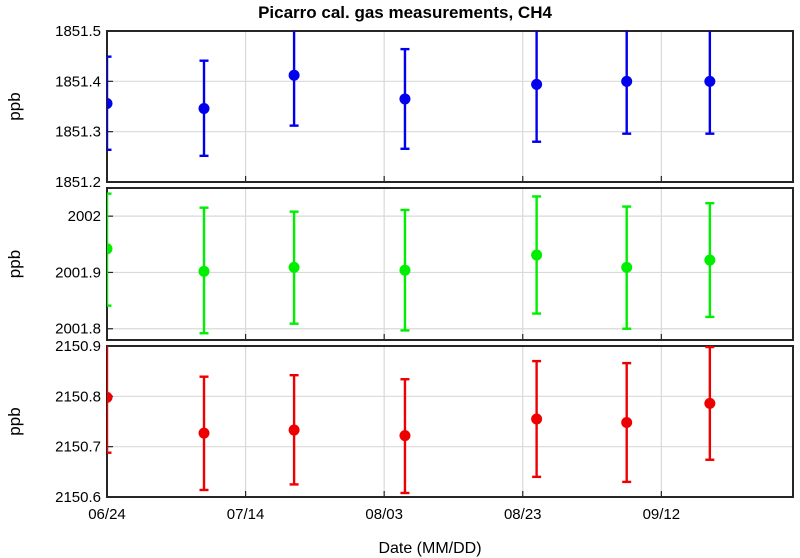  I want to click on y-tick-label: 2150.8, so click(78, 396).